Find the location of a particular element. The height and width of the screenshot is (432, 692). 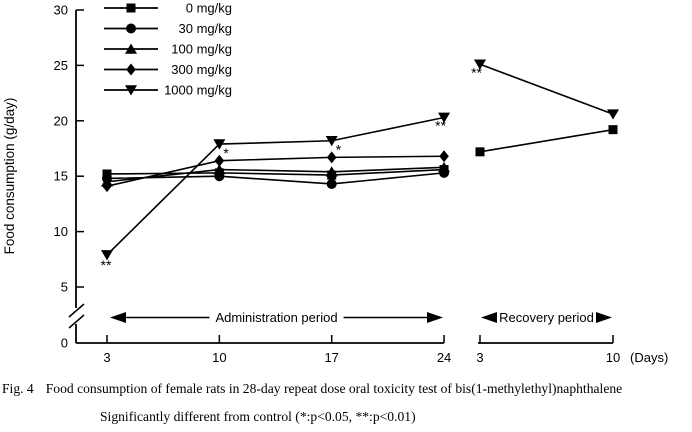

y-axis-title: Food consumption (g/day) is located at coordinates (9, 176).